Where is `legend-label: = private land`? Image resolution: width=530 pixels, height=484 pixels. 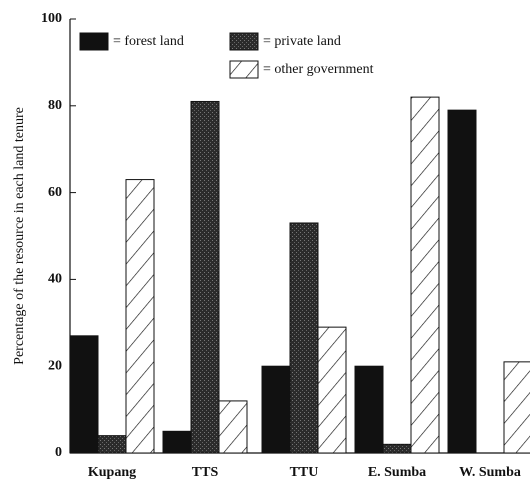 legend-label: = private land is located at coordinates (302, 41).